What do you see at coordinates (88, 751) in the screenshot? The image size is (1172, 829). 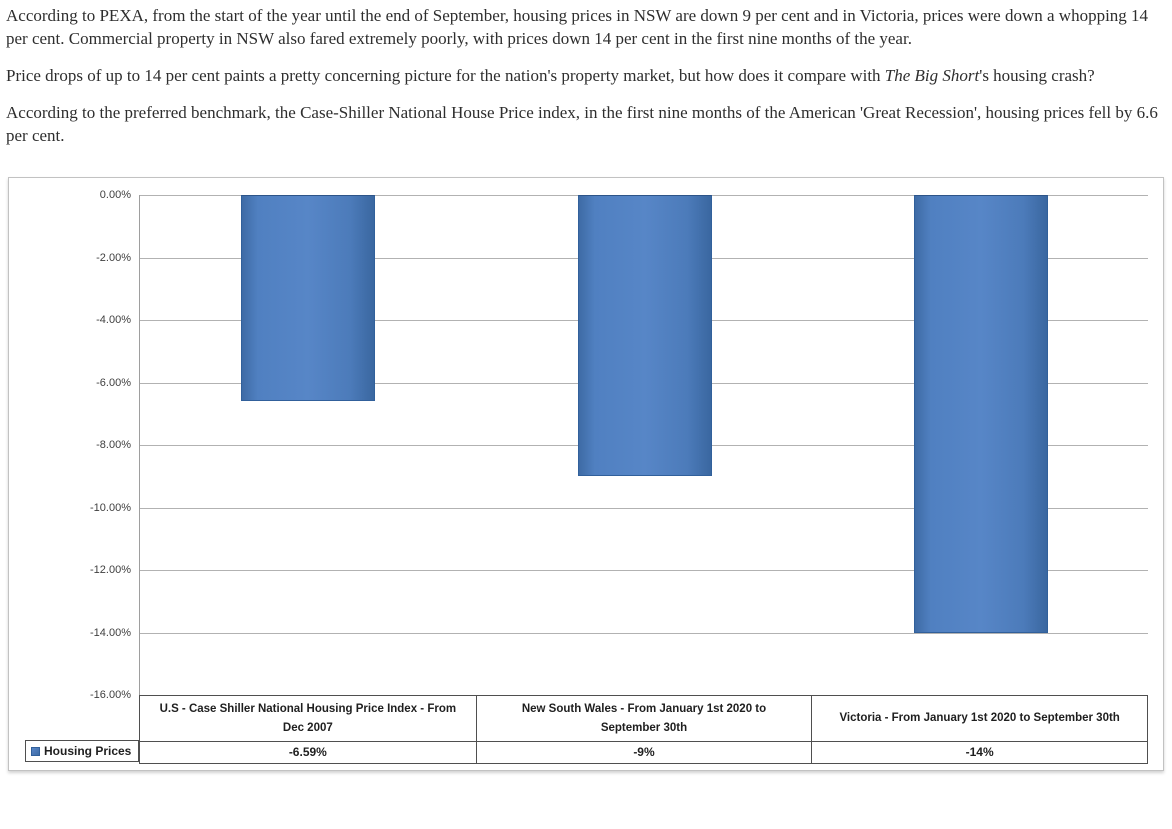 I see `legend-label: Housing Prices` at bounding box center [88, 751].